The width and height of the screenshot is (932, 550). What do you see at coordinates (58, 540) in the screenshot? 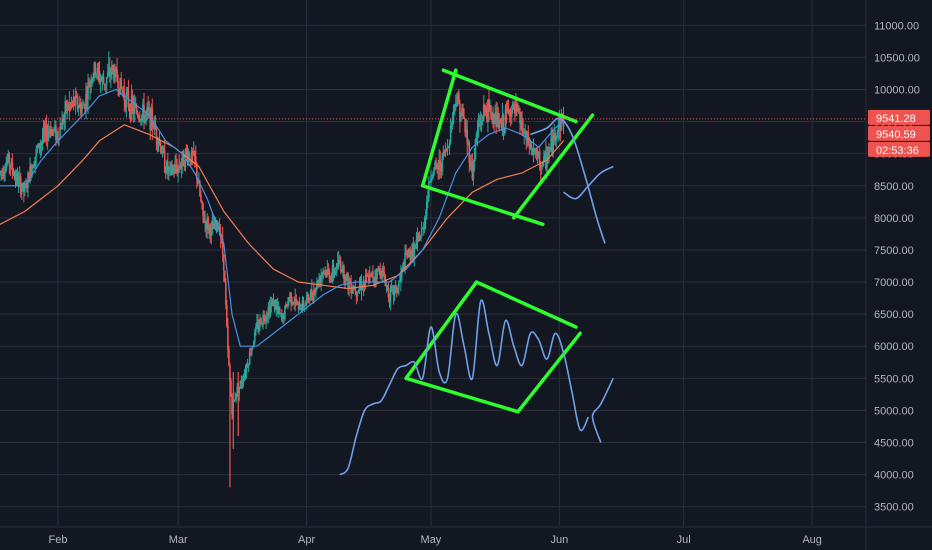
I see `x-tick-label: Feb` at bounding box center [58, 540].